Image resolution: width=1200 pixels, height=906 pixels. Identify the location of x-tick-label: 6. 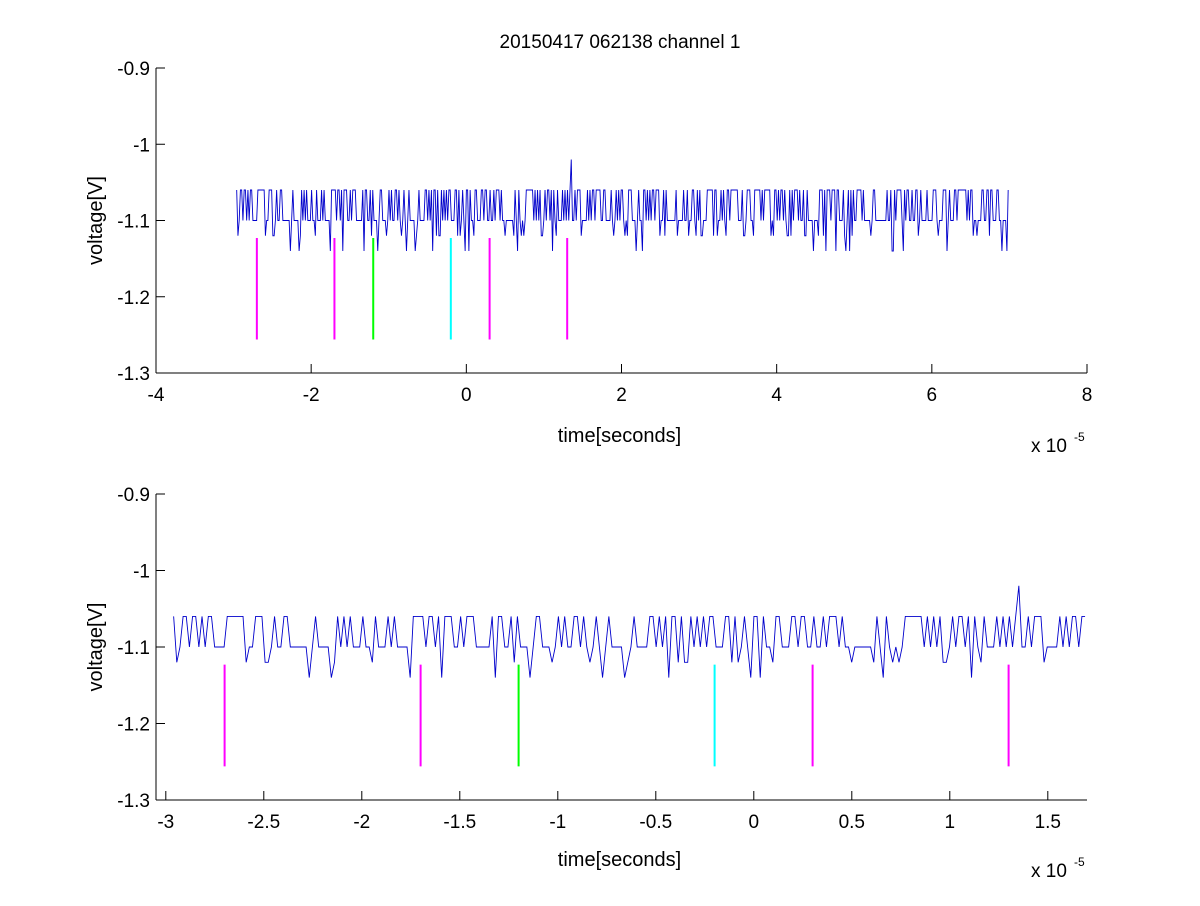
(932, 395).